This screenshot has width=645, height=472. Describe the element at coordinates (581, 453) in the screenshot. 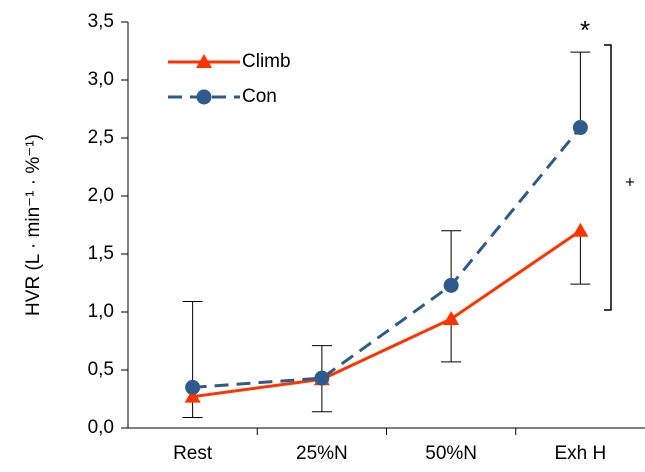

I see `x-tick-label: Exh H` at that location.